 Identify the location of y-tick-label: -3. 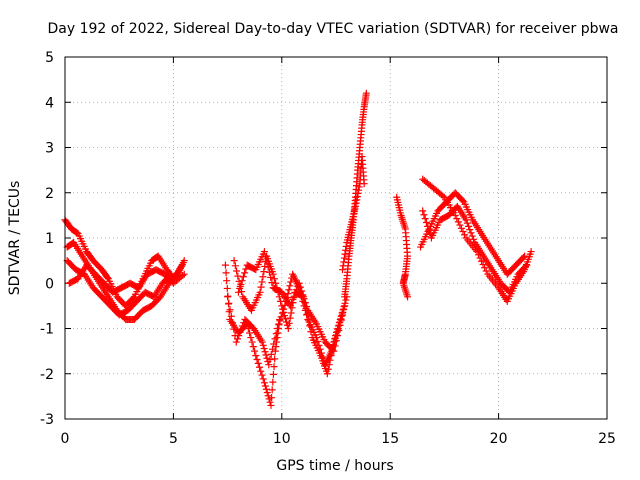
(47, 420).